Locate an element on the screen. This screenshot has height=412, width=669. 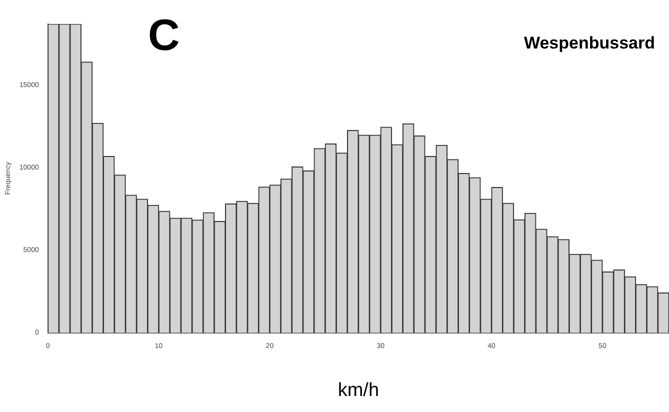
x-axis-title: km/h is located at coordinates (359, 390).